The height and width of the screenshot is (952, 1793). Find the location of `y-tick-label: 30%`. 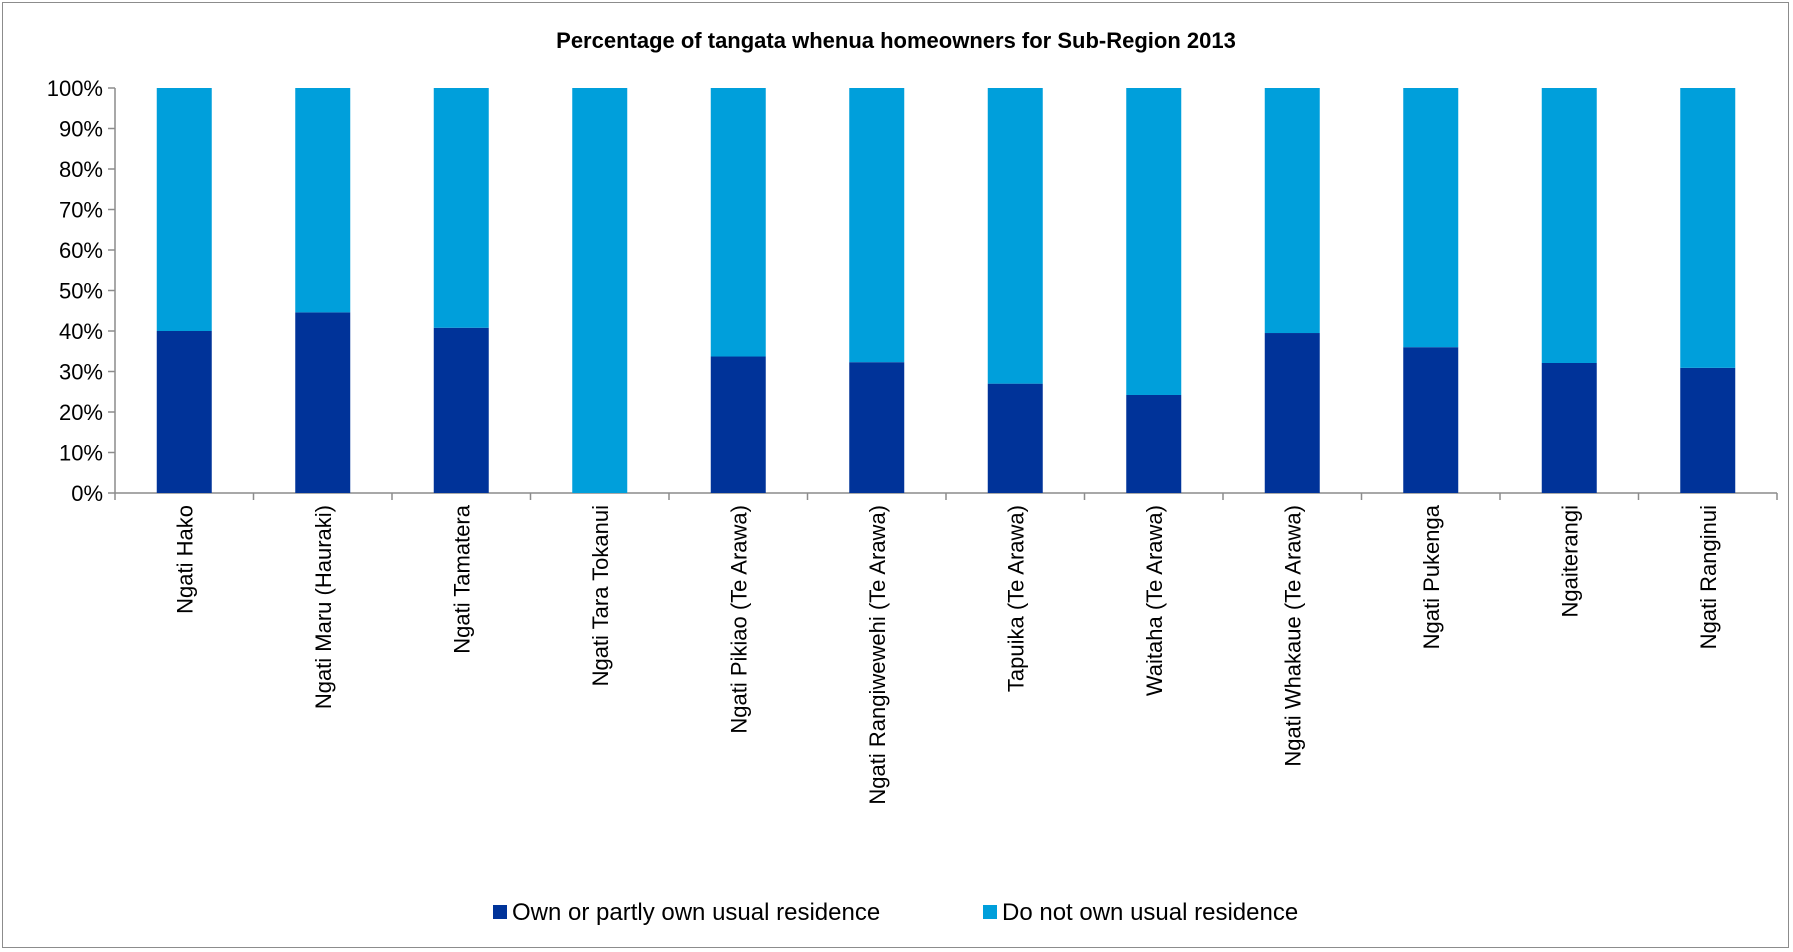

y-tick-label: 30% is located at coordinates (81, 372).